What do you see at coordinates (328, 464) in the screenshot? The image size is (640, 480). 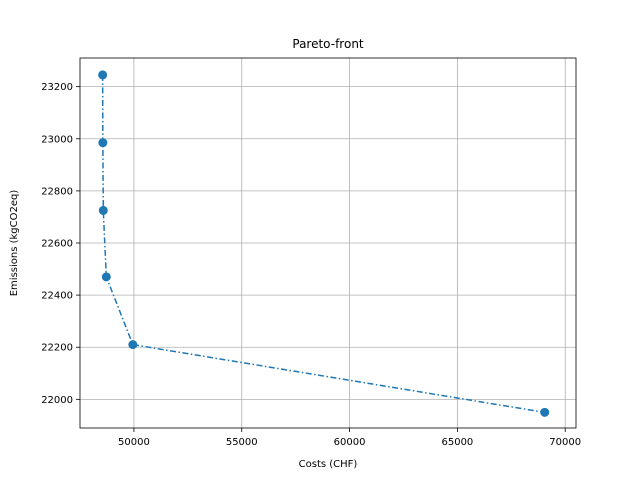 I see `x-axis-label: Costs (CHF)` at bounding box center [328, 464].